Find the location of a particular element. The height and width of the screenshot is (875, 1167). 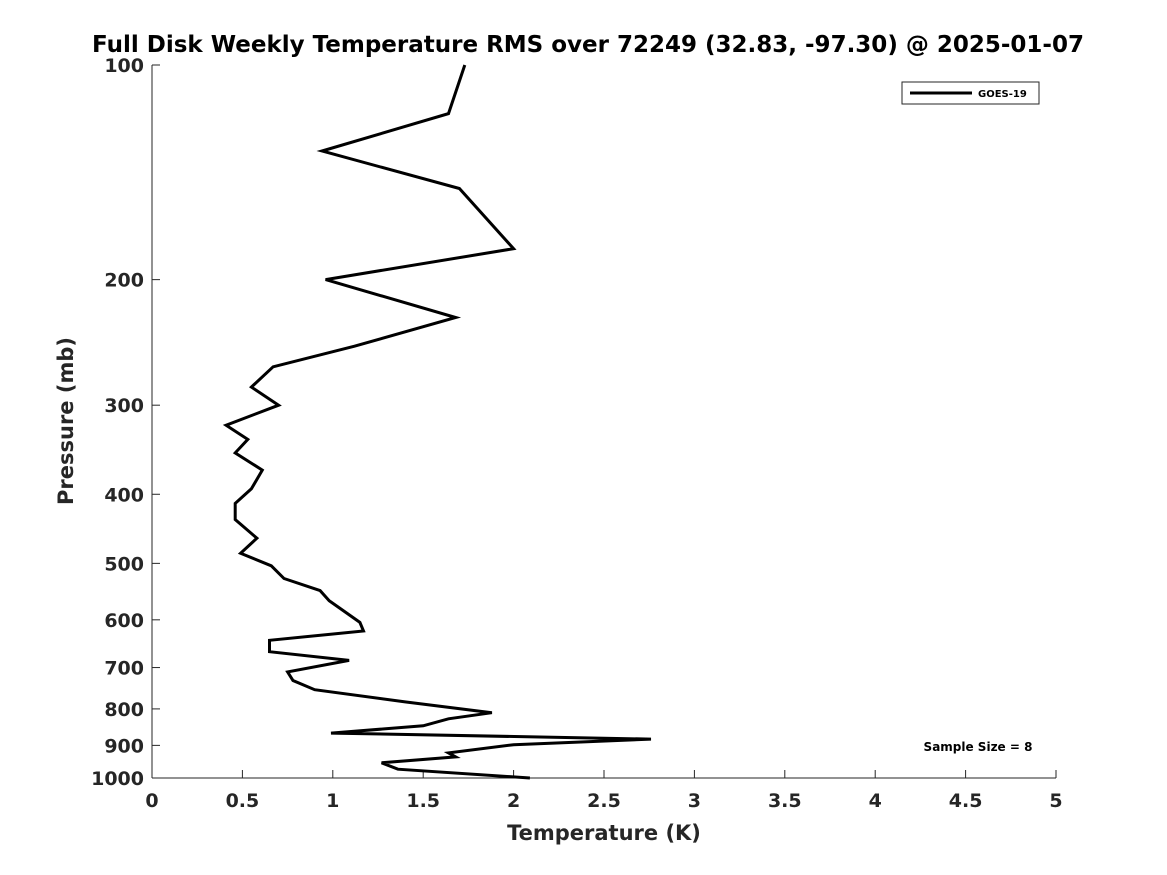

y-ticks: 100 200 300 400 500 600 700 800 900 1000 is located at coordinates (125, 422).